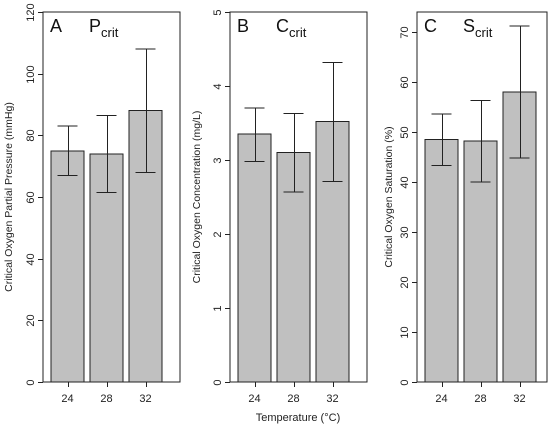 The image size is (550, 428). I want to click on y-tick-label: 70, so click(405, 32).